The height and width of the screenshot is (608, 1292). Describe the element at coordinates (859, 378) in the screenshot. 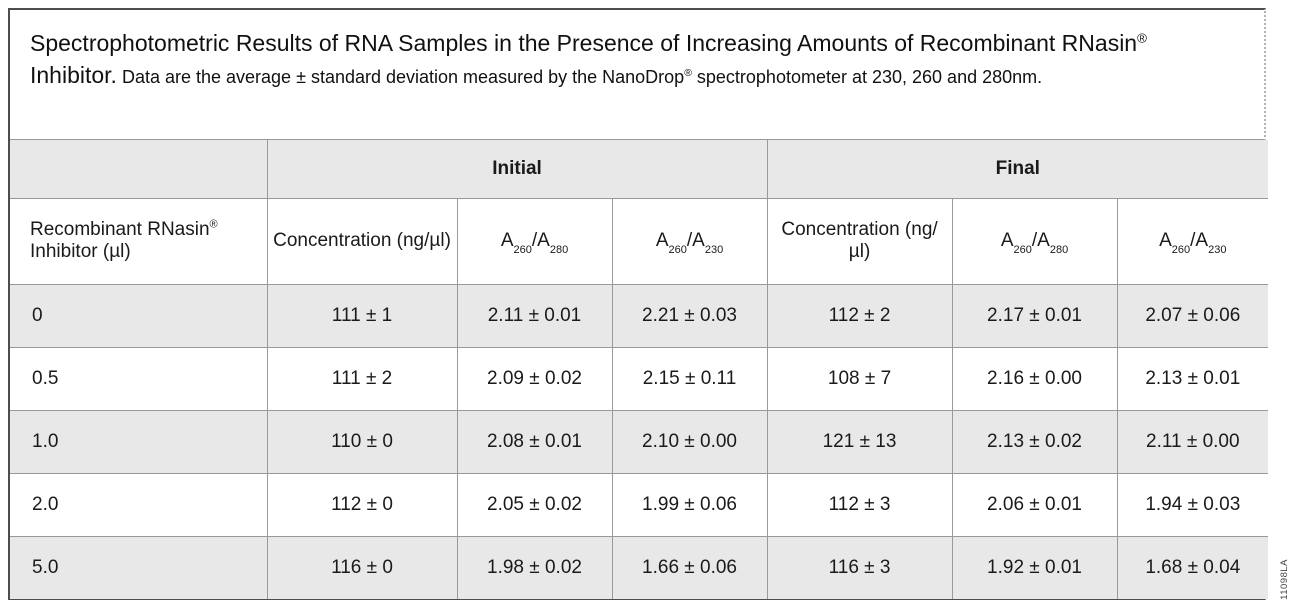

I see `cell-final-concentration: 108 ± 7` at that location.